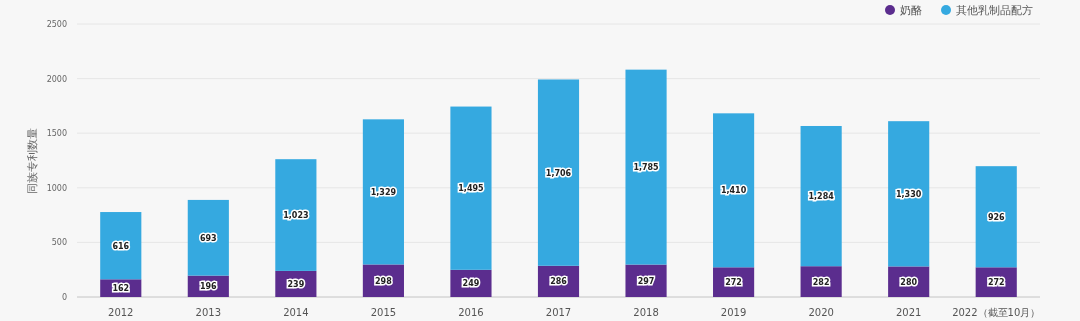 This screenshot has width=1080, height=321. What do you see at coordinates (471, 284) in the screenshot?
I see `data-label: 249` at bounding box center [471, 284].